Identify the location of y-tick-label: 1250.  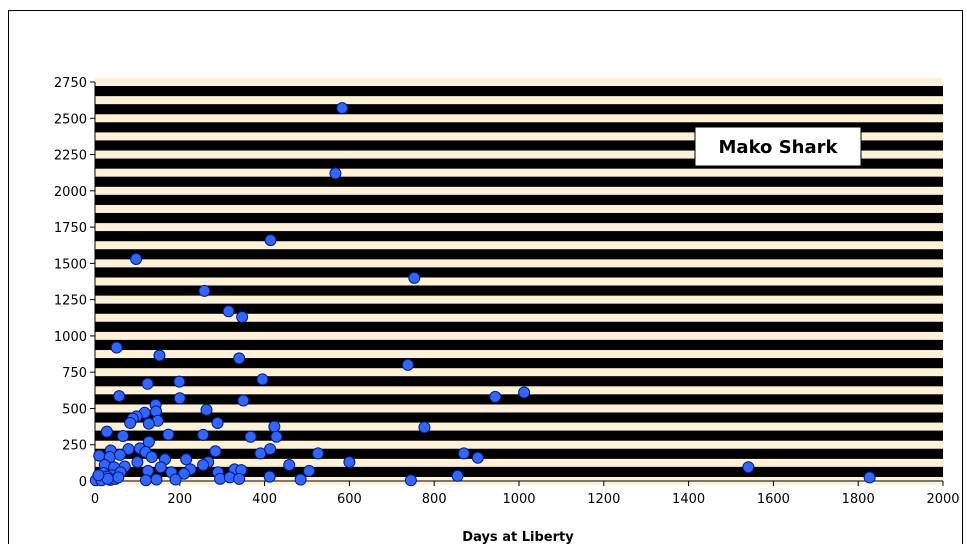
(70, 301).